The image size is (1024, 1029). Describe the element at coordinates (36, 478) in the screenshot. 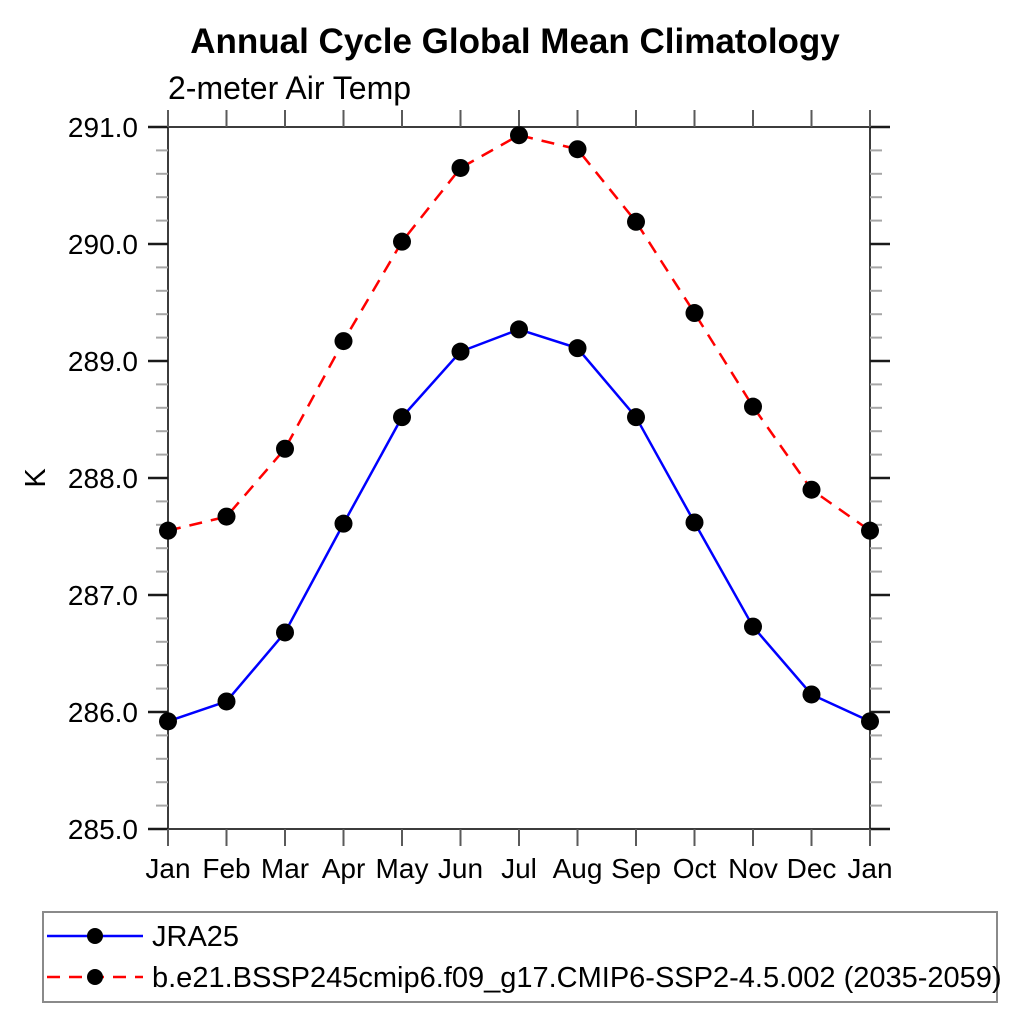

I see `y-axis-label: K` at that location.